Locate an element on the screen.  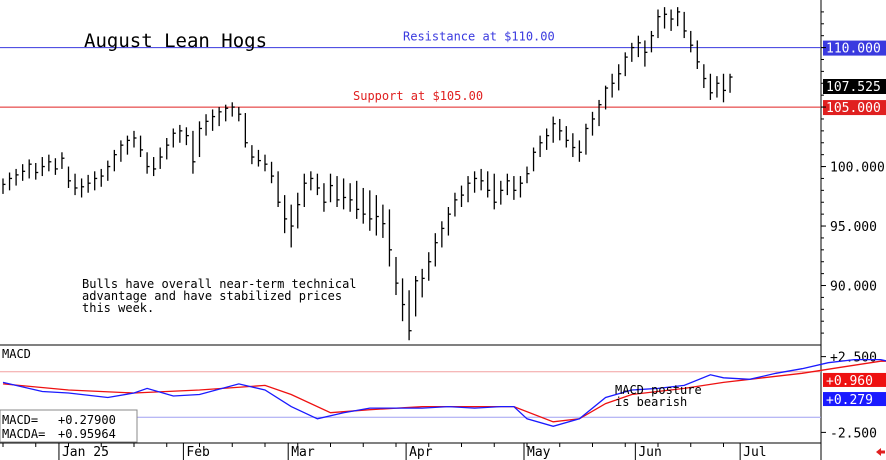
price-tick-label: 95.000 is located at coordinates (853, 227).